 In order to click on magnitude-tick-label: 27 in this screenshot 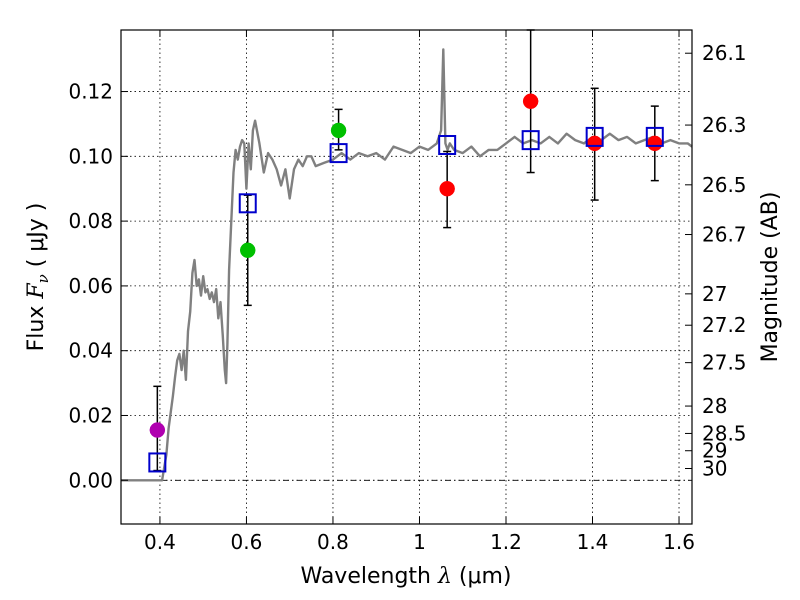, I will do `click(714, 294)`.